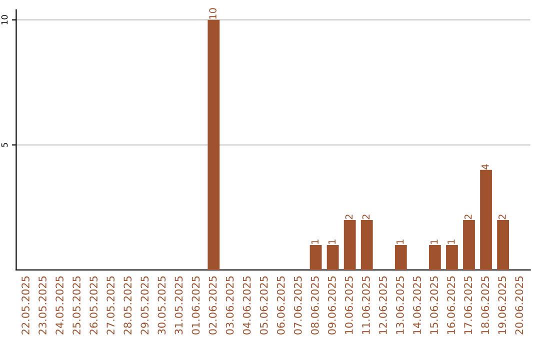 Image resolution: width=540 pixels, height=340 pixels. What do you see at coordinates (4, 144) in the screenshot?
I see `y-tick-label: 5` at bounding box center [4, 144].